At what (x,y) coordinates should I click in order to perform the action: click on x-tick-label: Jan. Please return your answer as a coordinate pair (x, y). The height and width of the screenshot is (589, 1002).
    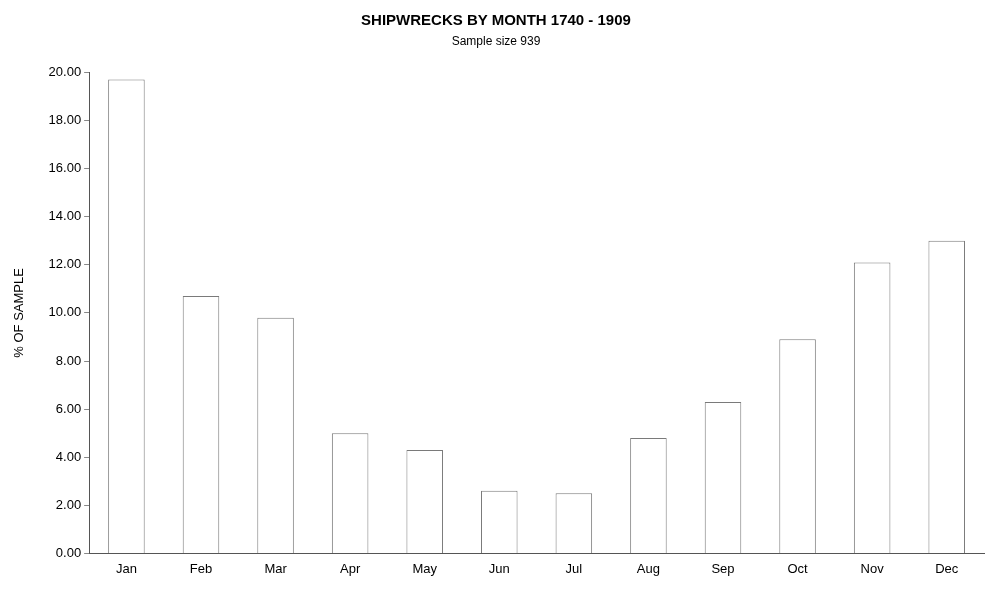
    Looking at the image, I should click on (126, 568).